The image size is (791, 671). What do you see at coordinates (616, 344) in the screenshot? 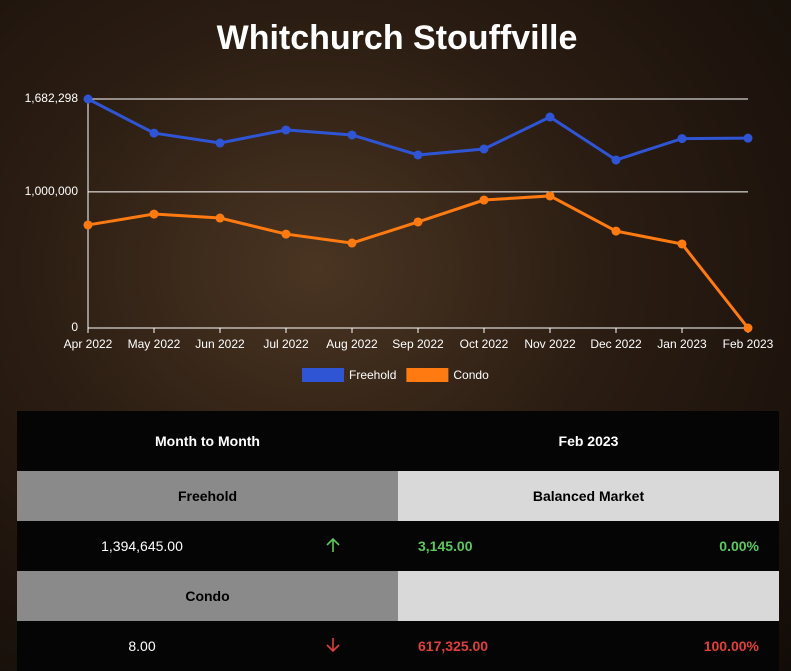
I see `x-tick-label: Dec 2022` at bounding box center [616, 344].